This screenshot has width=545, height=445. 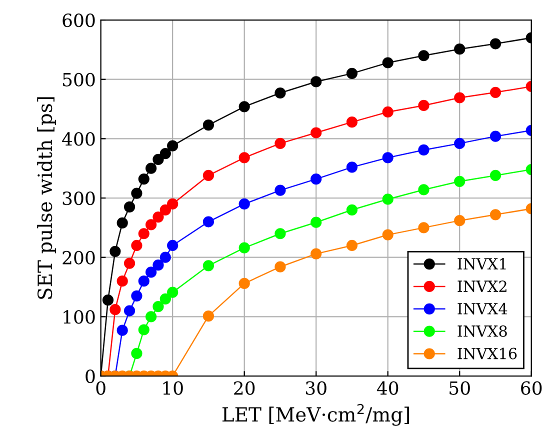 What do you see at coordinates (531, 388) in the screenshot?
I see `x-tick-label: 60` at bounding box center [531, 388].